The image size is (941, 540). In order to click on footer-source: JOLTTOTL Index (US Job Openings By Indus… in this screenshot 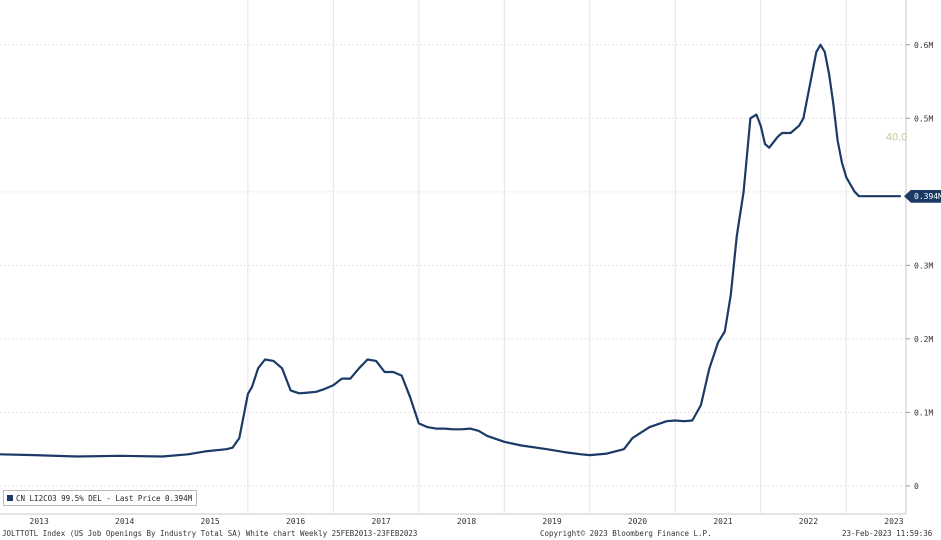, I will do `click(210, 533)`.